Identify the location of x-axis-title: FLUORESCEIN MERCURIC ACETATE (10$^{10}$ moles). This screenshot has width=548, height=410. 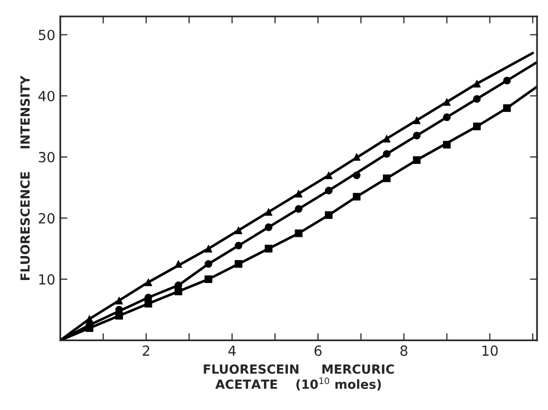
(299, 377).